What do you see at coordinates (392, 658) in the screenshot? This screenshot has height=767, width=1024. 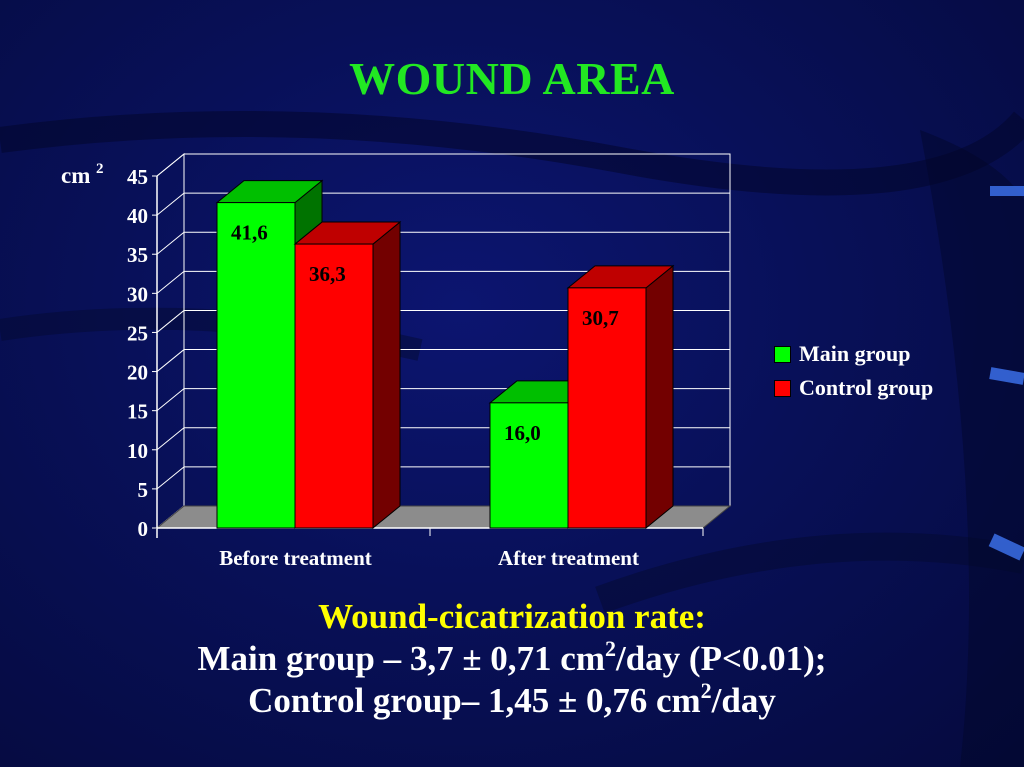 I see `main-rate-sep: –` at bounding box center [392, 658].